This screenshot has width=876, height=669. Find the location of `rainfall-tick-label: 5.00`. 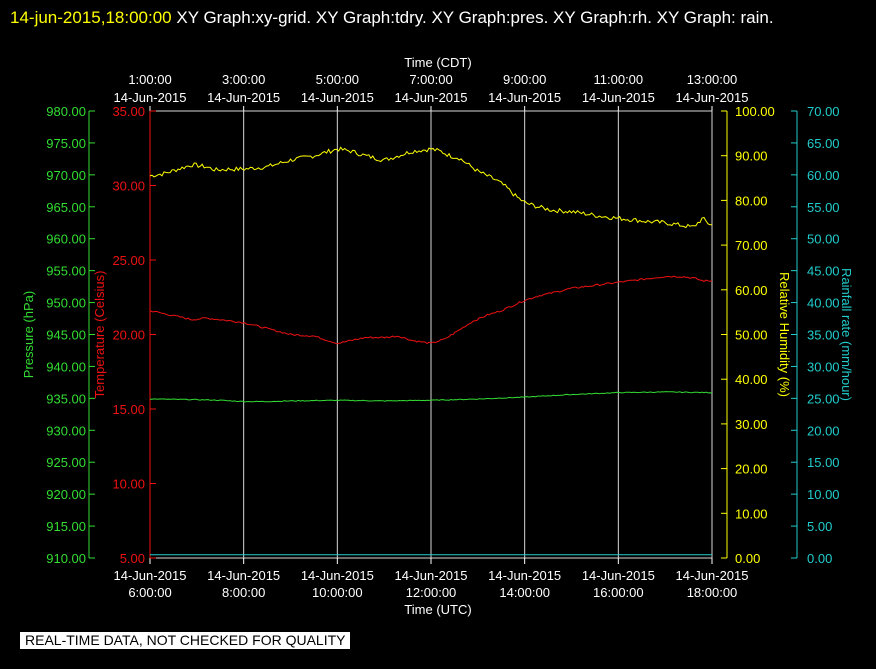

rainfall-tick-label: 5.00 is located at coordinates (819, 526).